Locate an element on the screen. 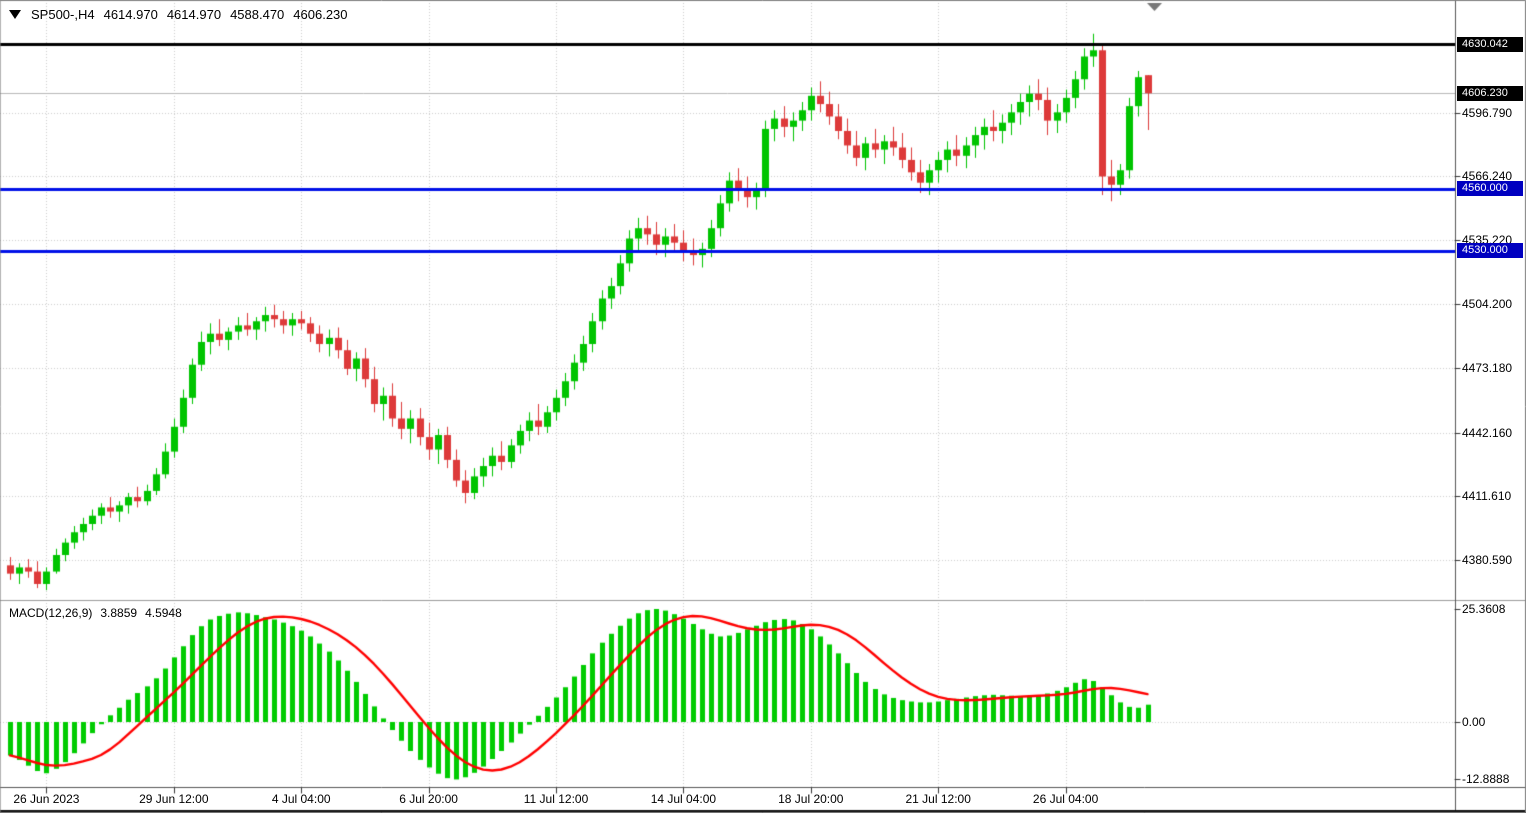 This screenshot has height=813, width=1526. macd-main-value: 3.8859 is located at coordinates (119, 613).